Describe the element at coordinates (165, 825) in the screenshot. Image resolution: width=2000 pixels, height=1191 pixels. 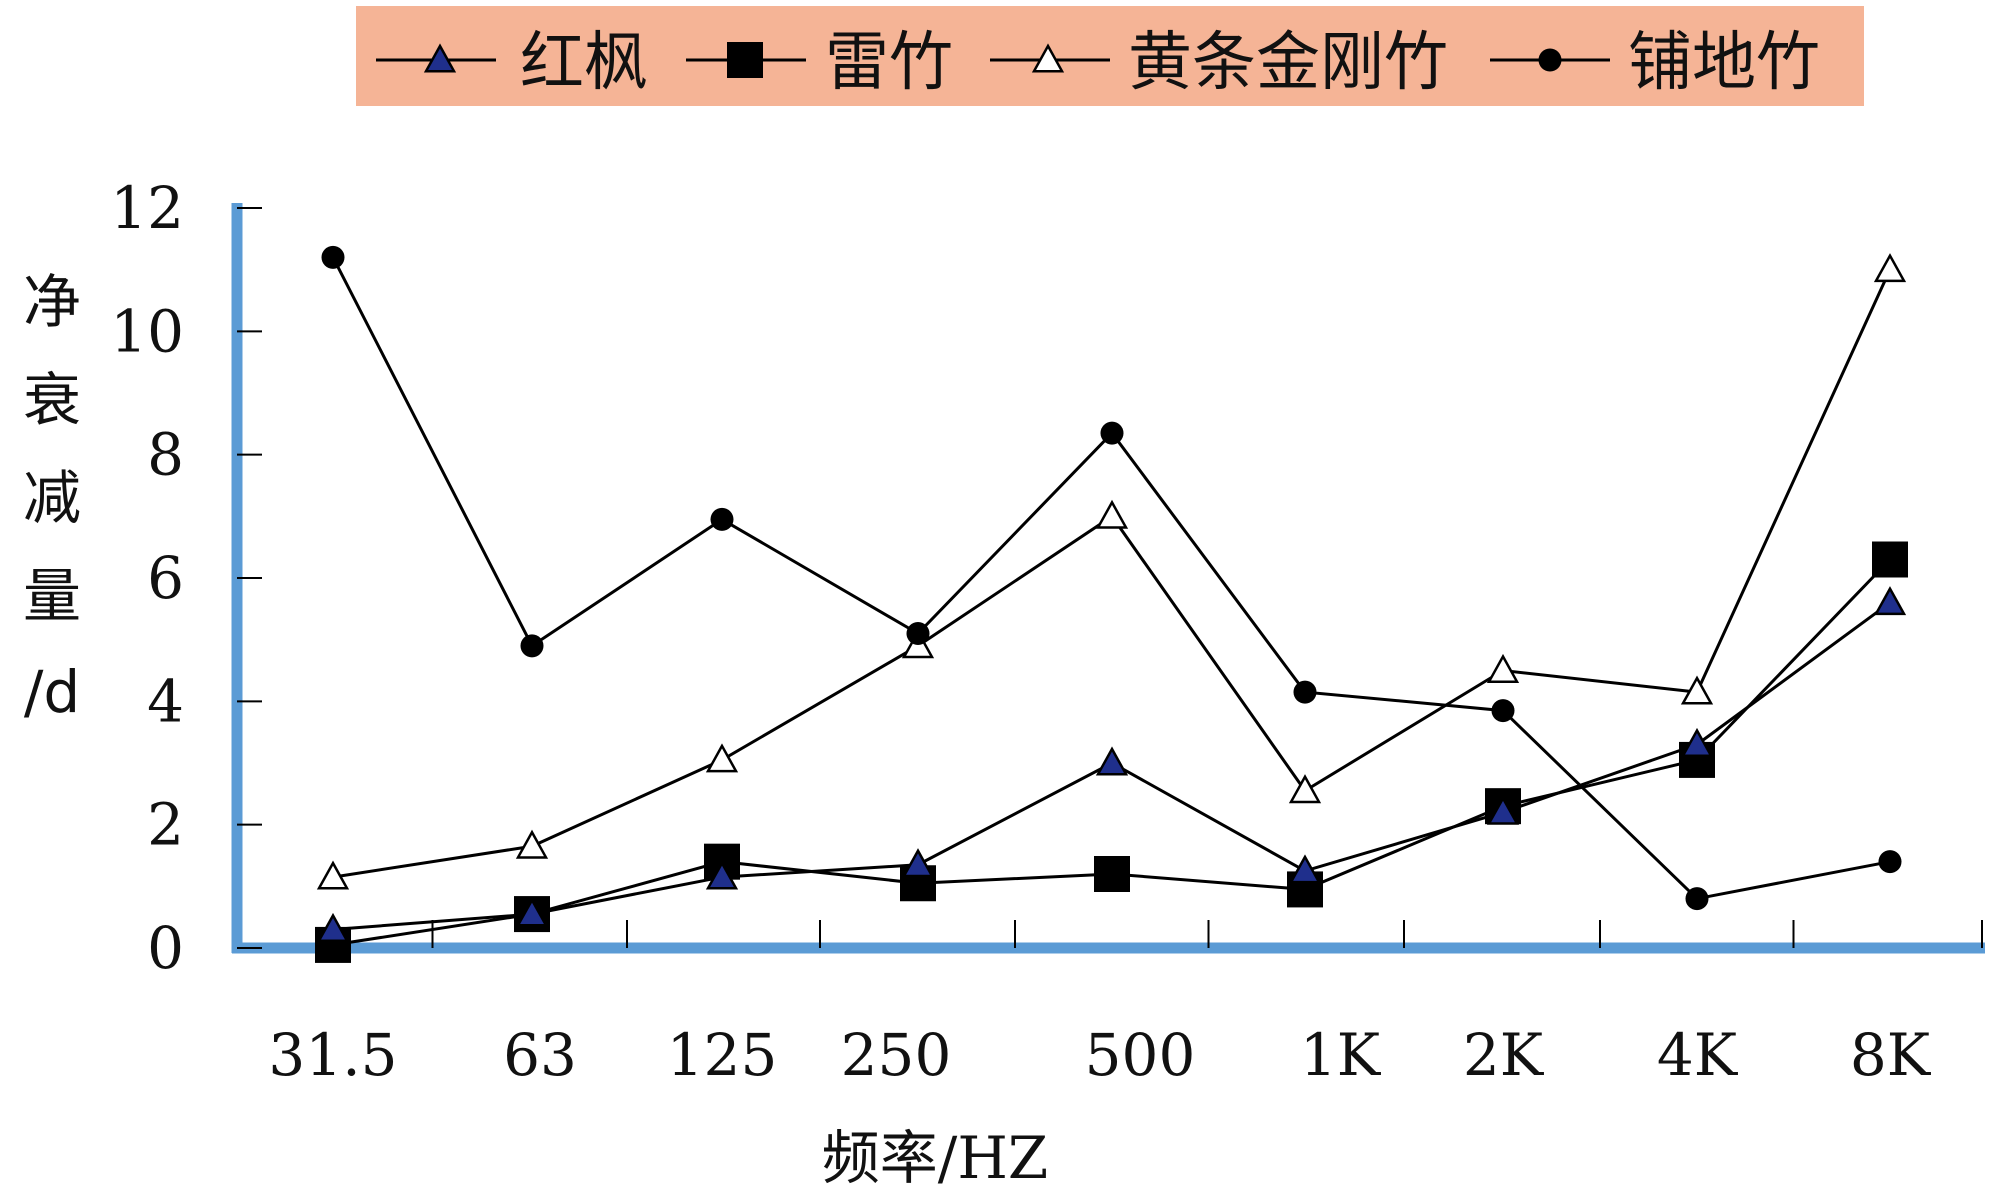
I see `y-tick-label-2: 2` at that location.